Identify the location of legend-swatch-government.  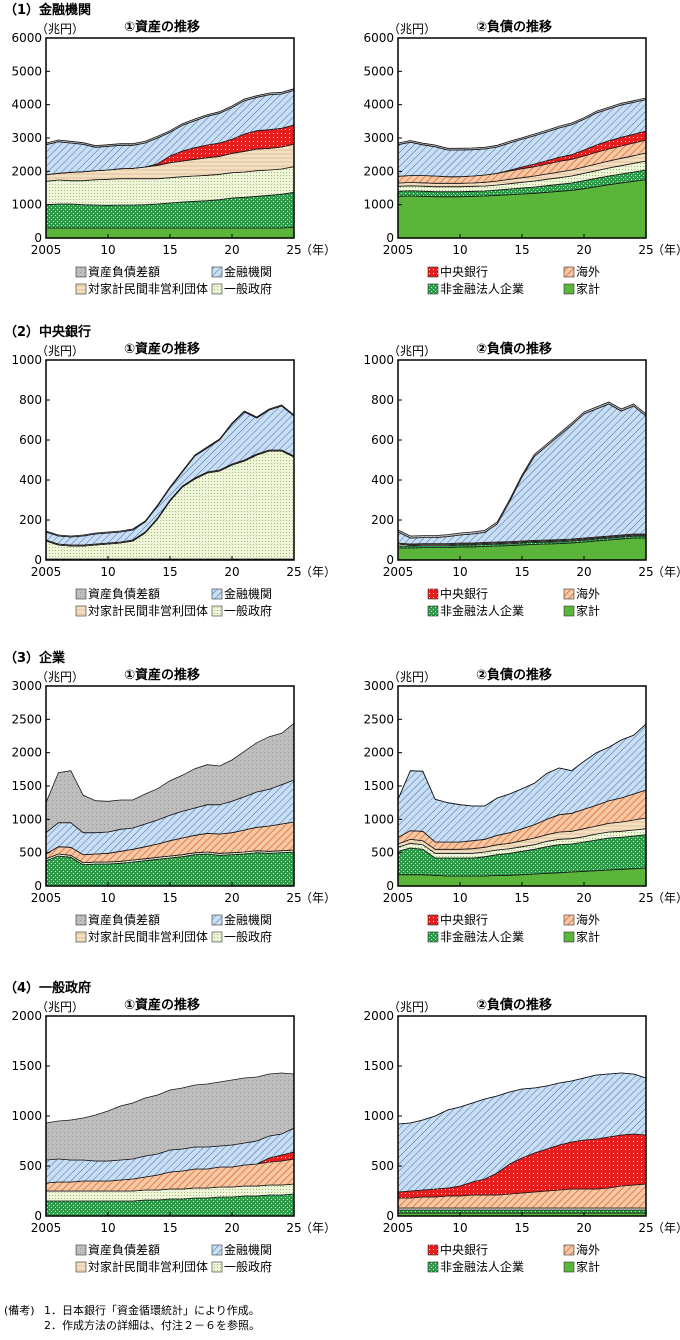
(217, 937).